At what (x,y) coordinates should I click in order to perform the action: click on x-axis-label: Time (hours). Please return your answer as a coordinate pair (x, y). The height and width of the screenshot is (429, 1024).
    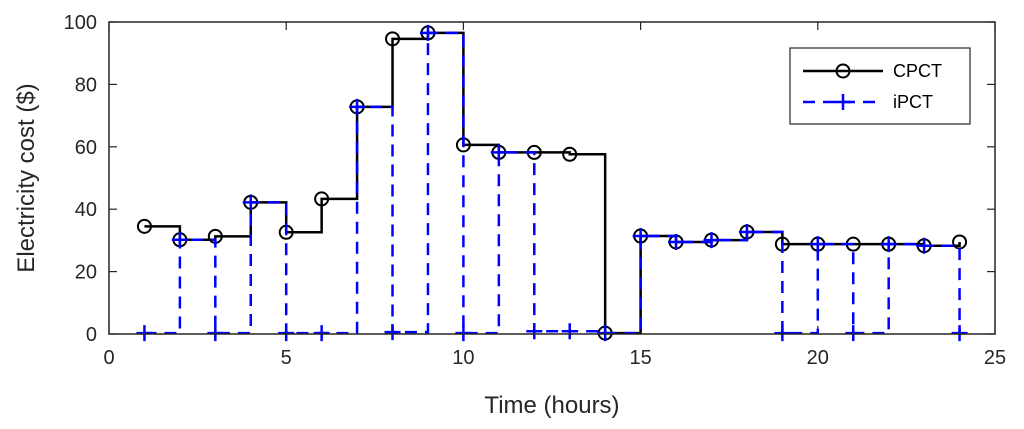
    Looking at the image, I should click on (551, 405).